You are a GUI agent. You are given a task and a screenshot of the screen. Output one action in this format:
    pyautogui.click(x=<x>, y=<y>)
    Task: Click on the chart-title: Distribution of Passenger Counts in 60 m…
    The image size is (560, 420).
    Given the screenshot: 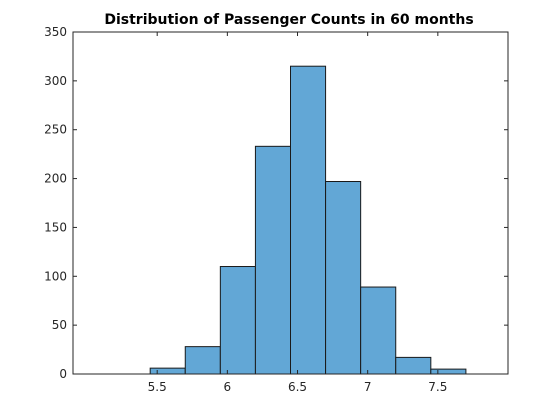 What is the action you would take?
    pyautogui.click(x=288, y=20)
    